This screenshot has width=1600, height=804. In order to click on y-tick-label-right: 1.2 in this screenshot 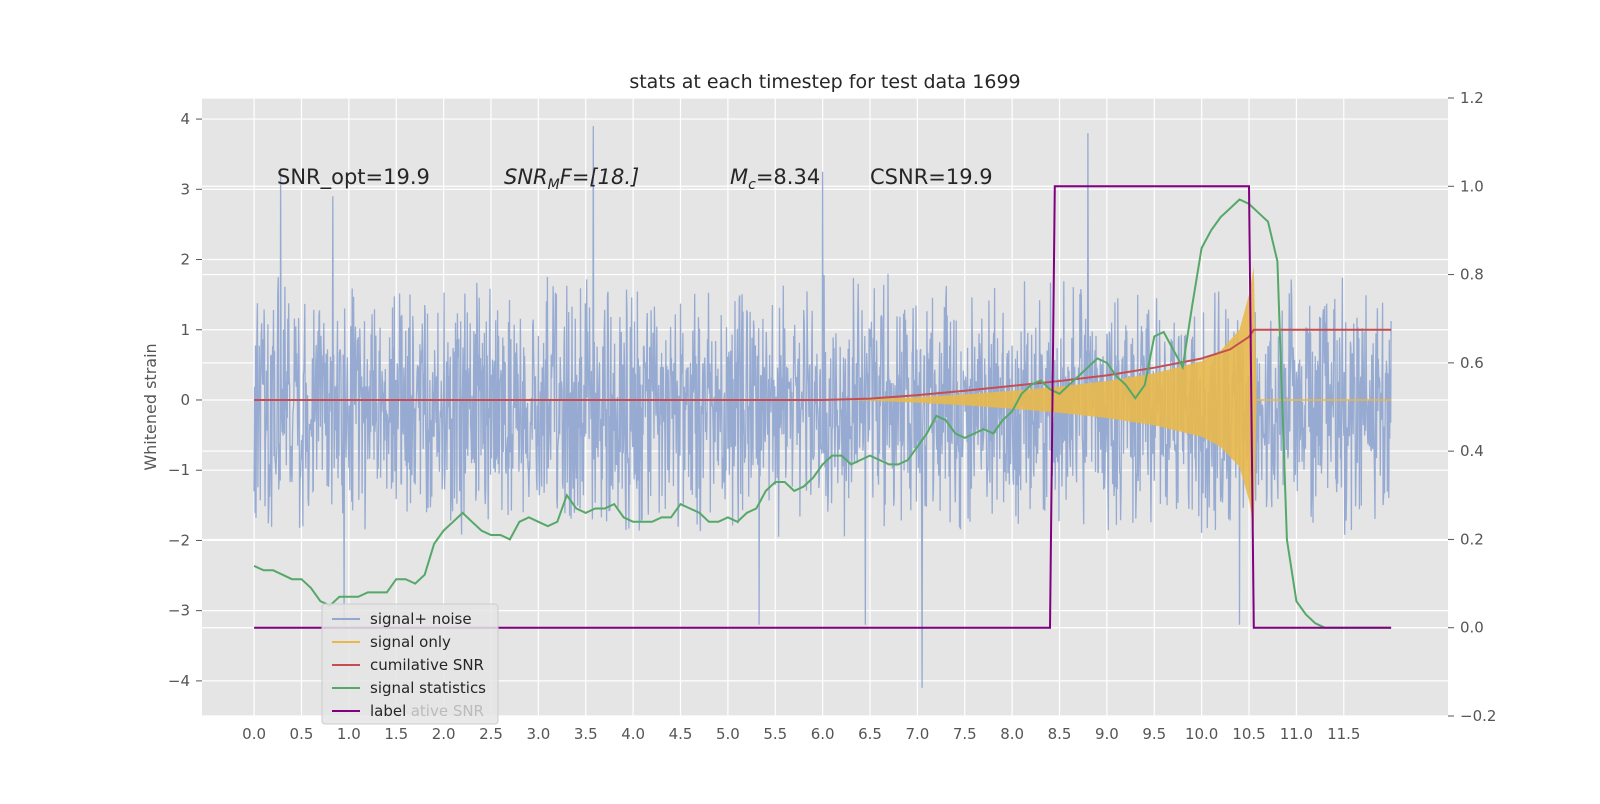, I will do `click(1472, 98)`.